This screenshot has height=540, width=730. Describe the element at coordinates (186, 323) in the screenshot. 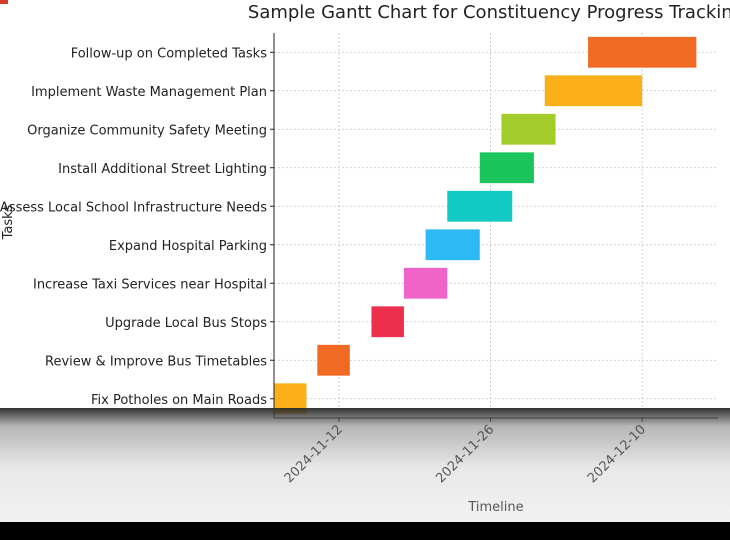

I see `y-tick-label: Upgrade Local Bus Stops` at that location.